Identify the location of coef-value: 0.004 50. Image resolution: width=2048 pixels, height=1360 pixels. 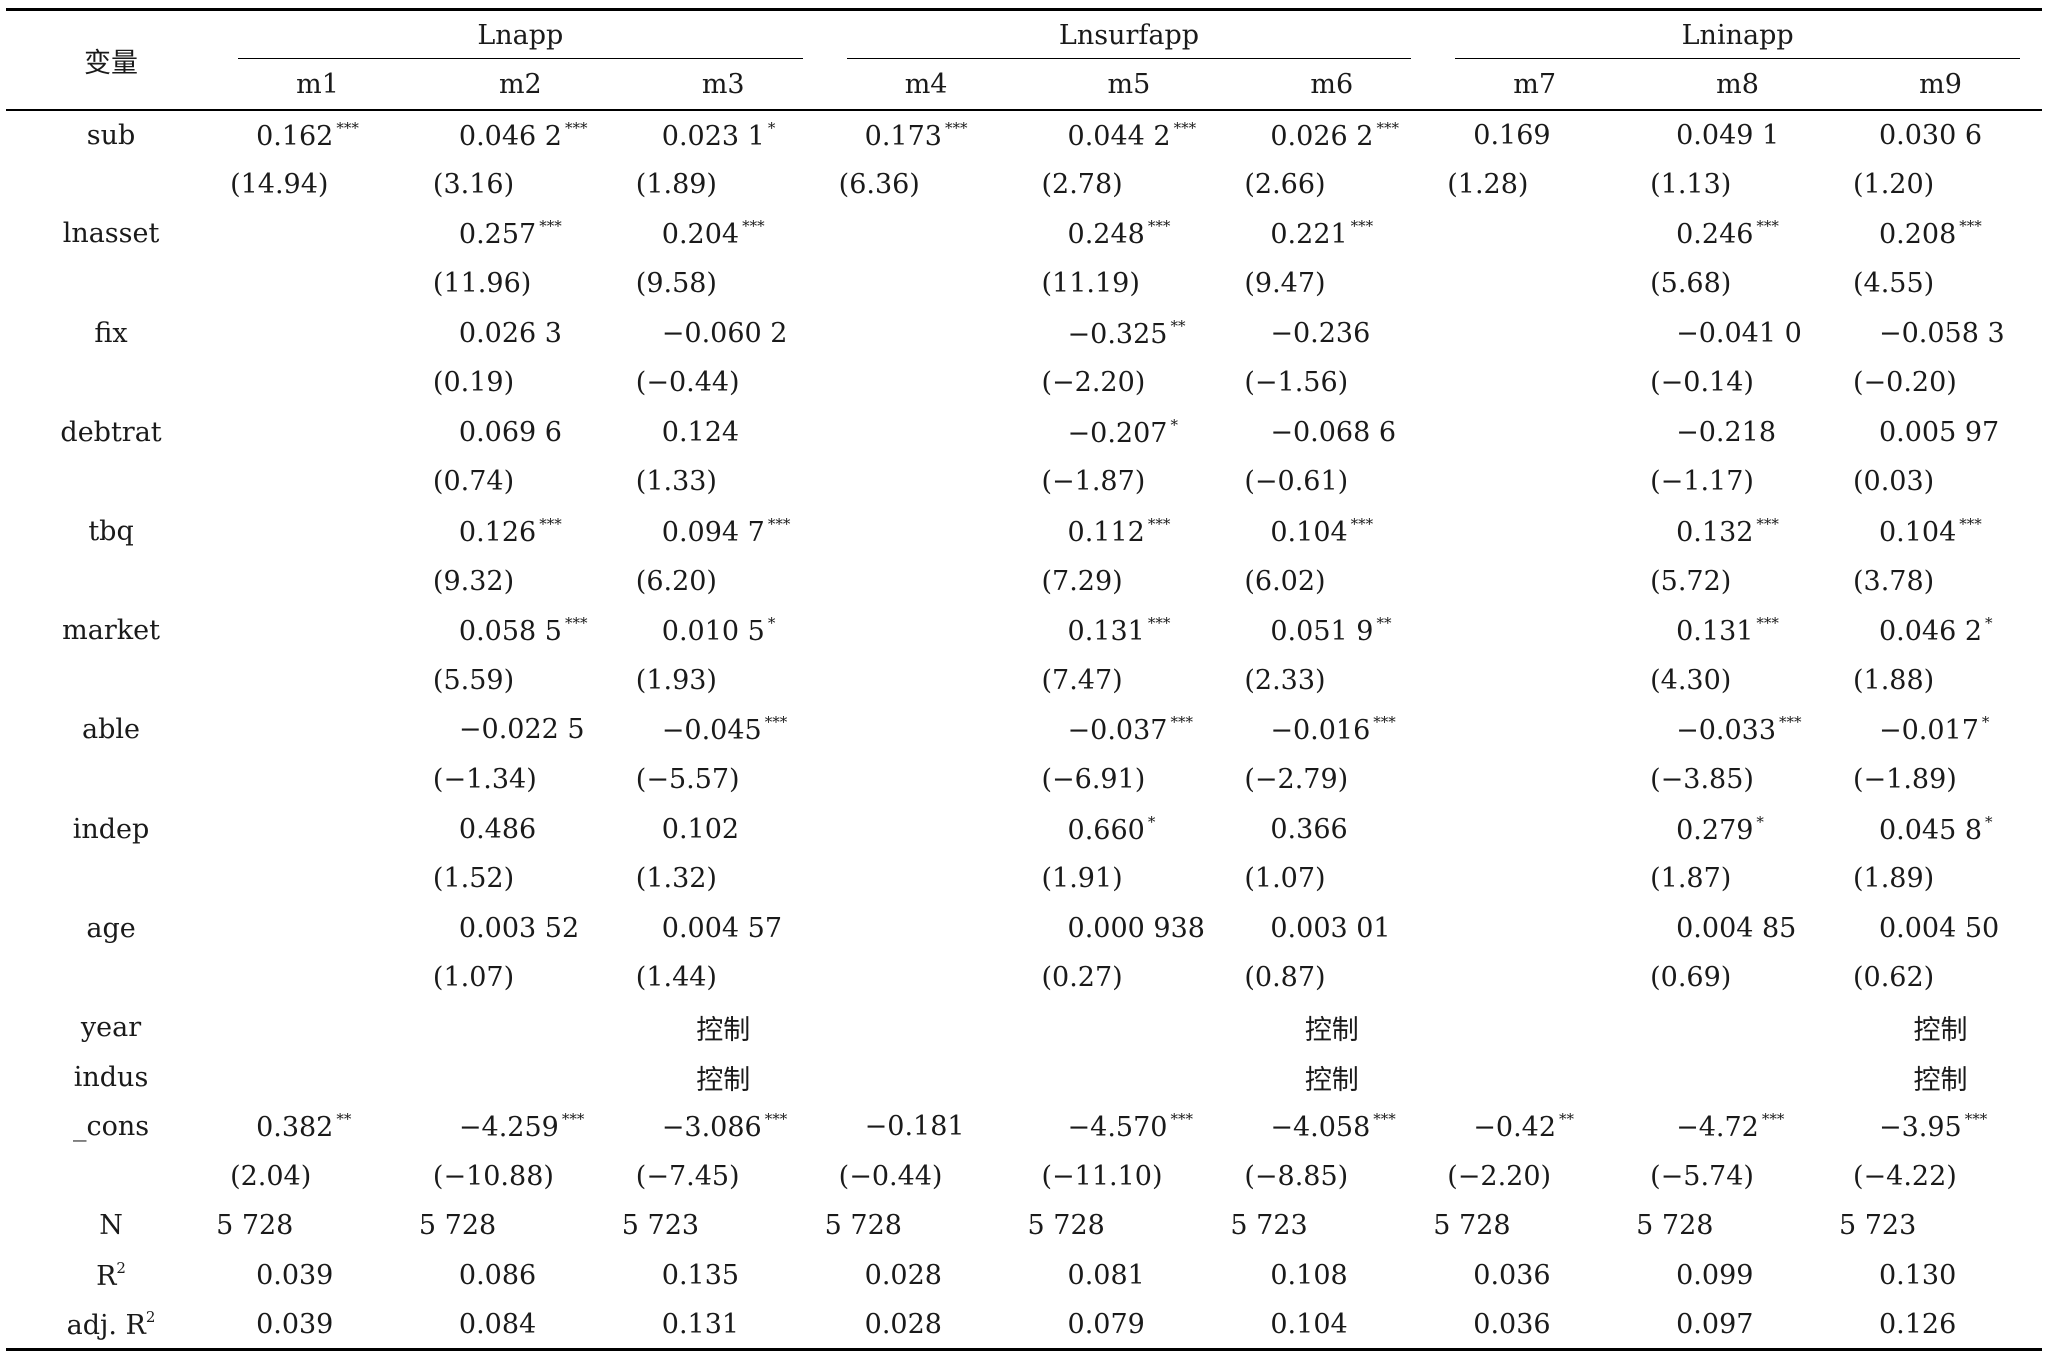
(1939, 928).